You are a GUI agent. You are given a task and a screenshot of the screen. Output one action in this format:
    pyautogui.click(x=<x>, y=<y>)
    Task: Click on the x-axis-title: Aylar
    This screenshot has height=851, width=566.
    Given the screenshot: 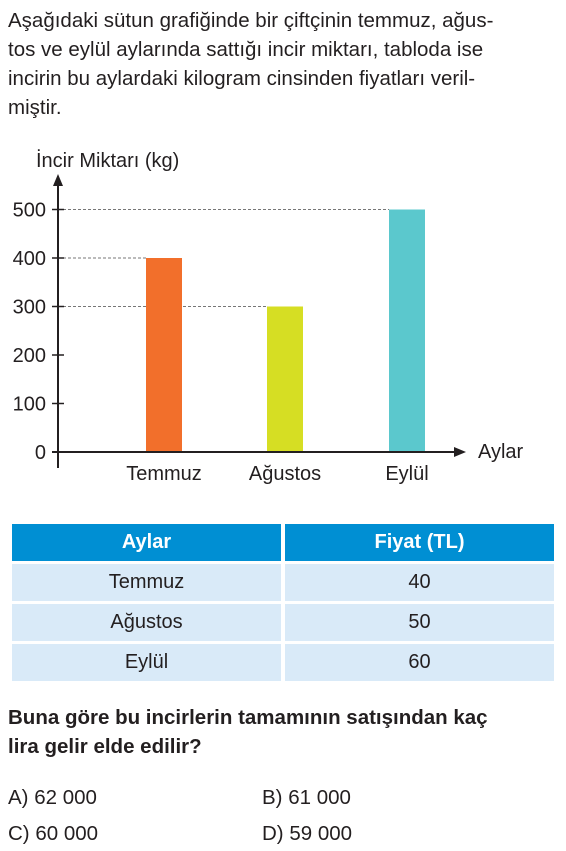 What is the action you would take?
    pyautogui.click(x=501, y=452)
    